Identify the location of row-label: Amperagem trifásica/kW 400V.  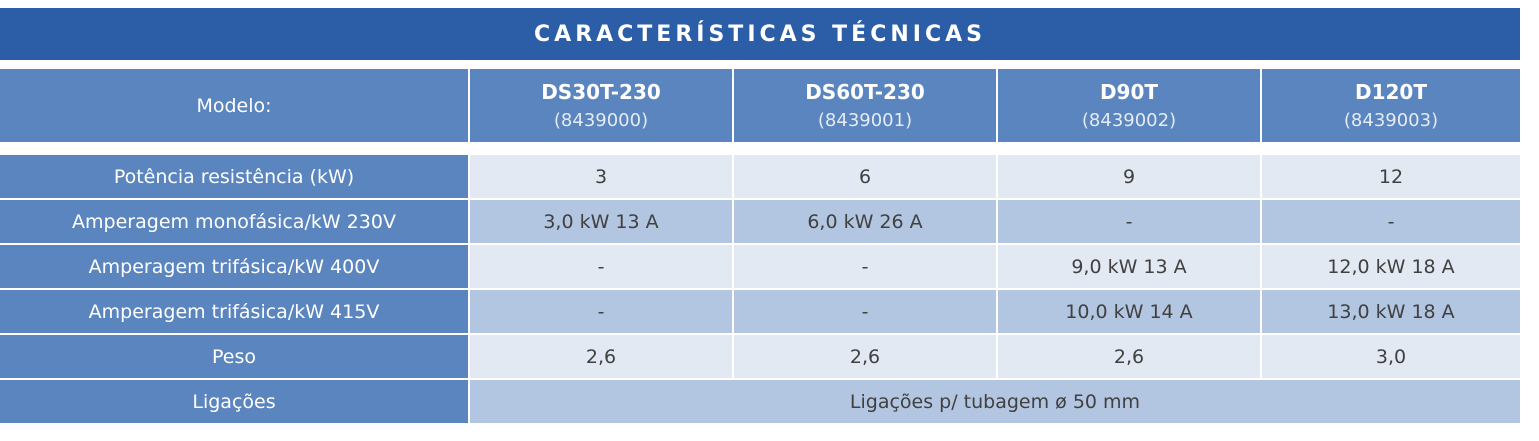
(234, 266).